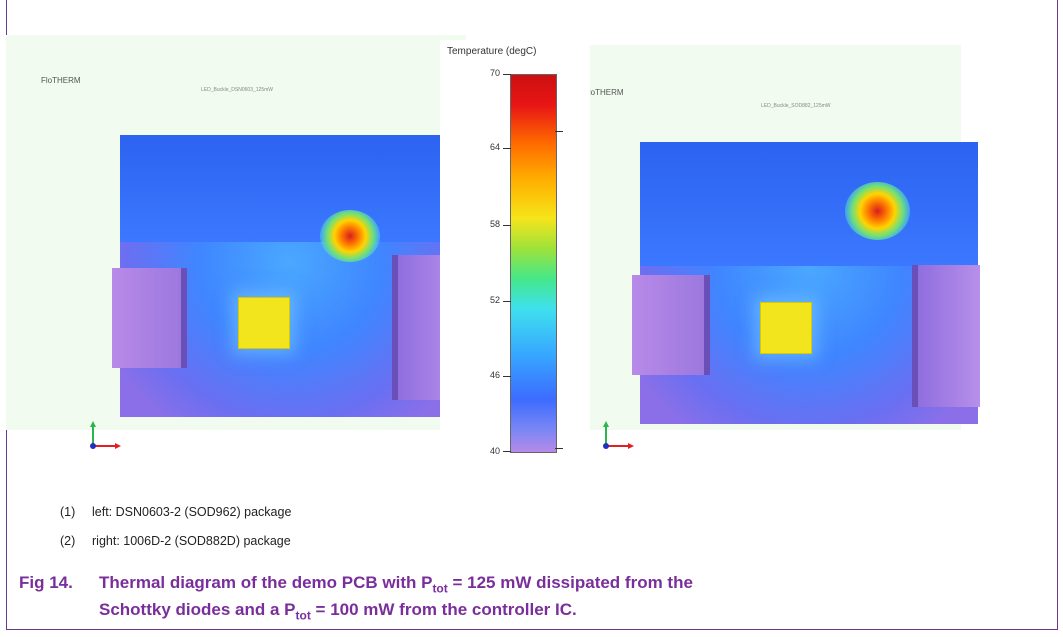  Describe the element at coordinates (494, 451) in the screenshot. I see `scale-tick-label: 40` at that location.